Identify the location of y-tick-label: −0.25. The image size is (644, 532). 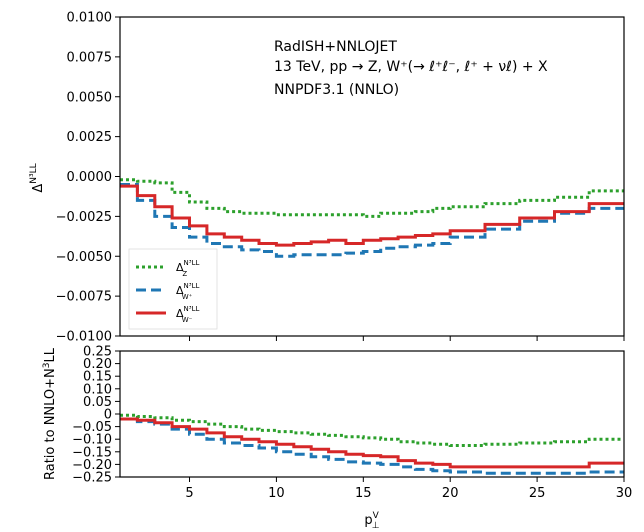
(92, 478).